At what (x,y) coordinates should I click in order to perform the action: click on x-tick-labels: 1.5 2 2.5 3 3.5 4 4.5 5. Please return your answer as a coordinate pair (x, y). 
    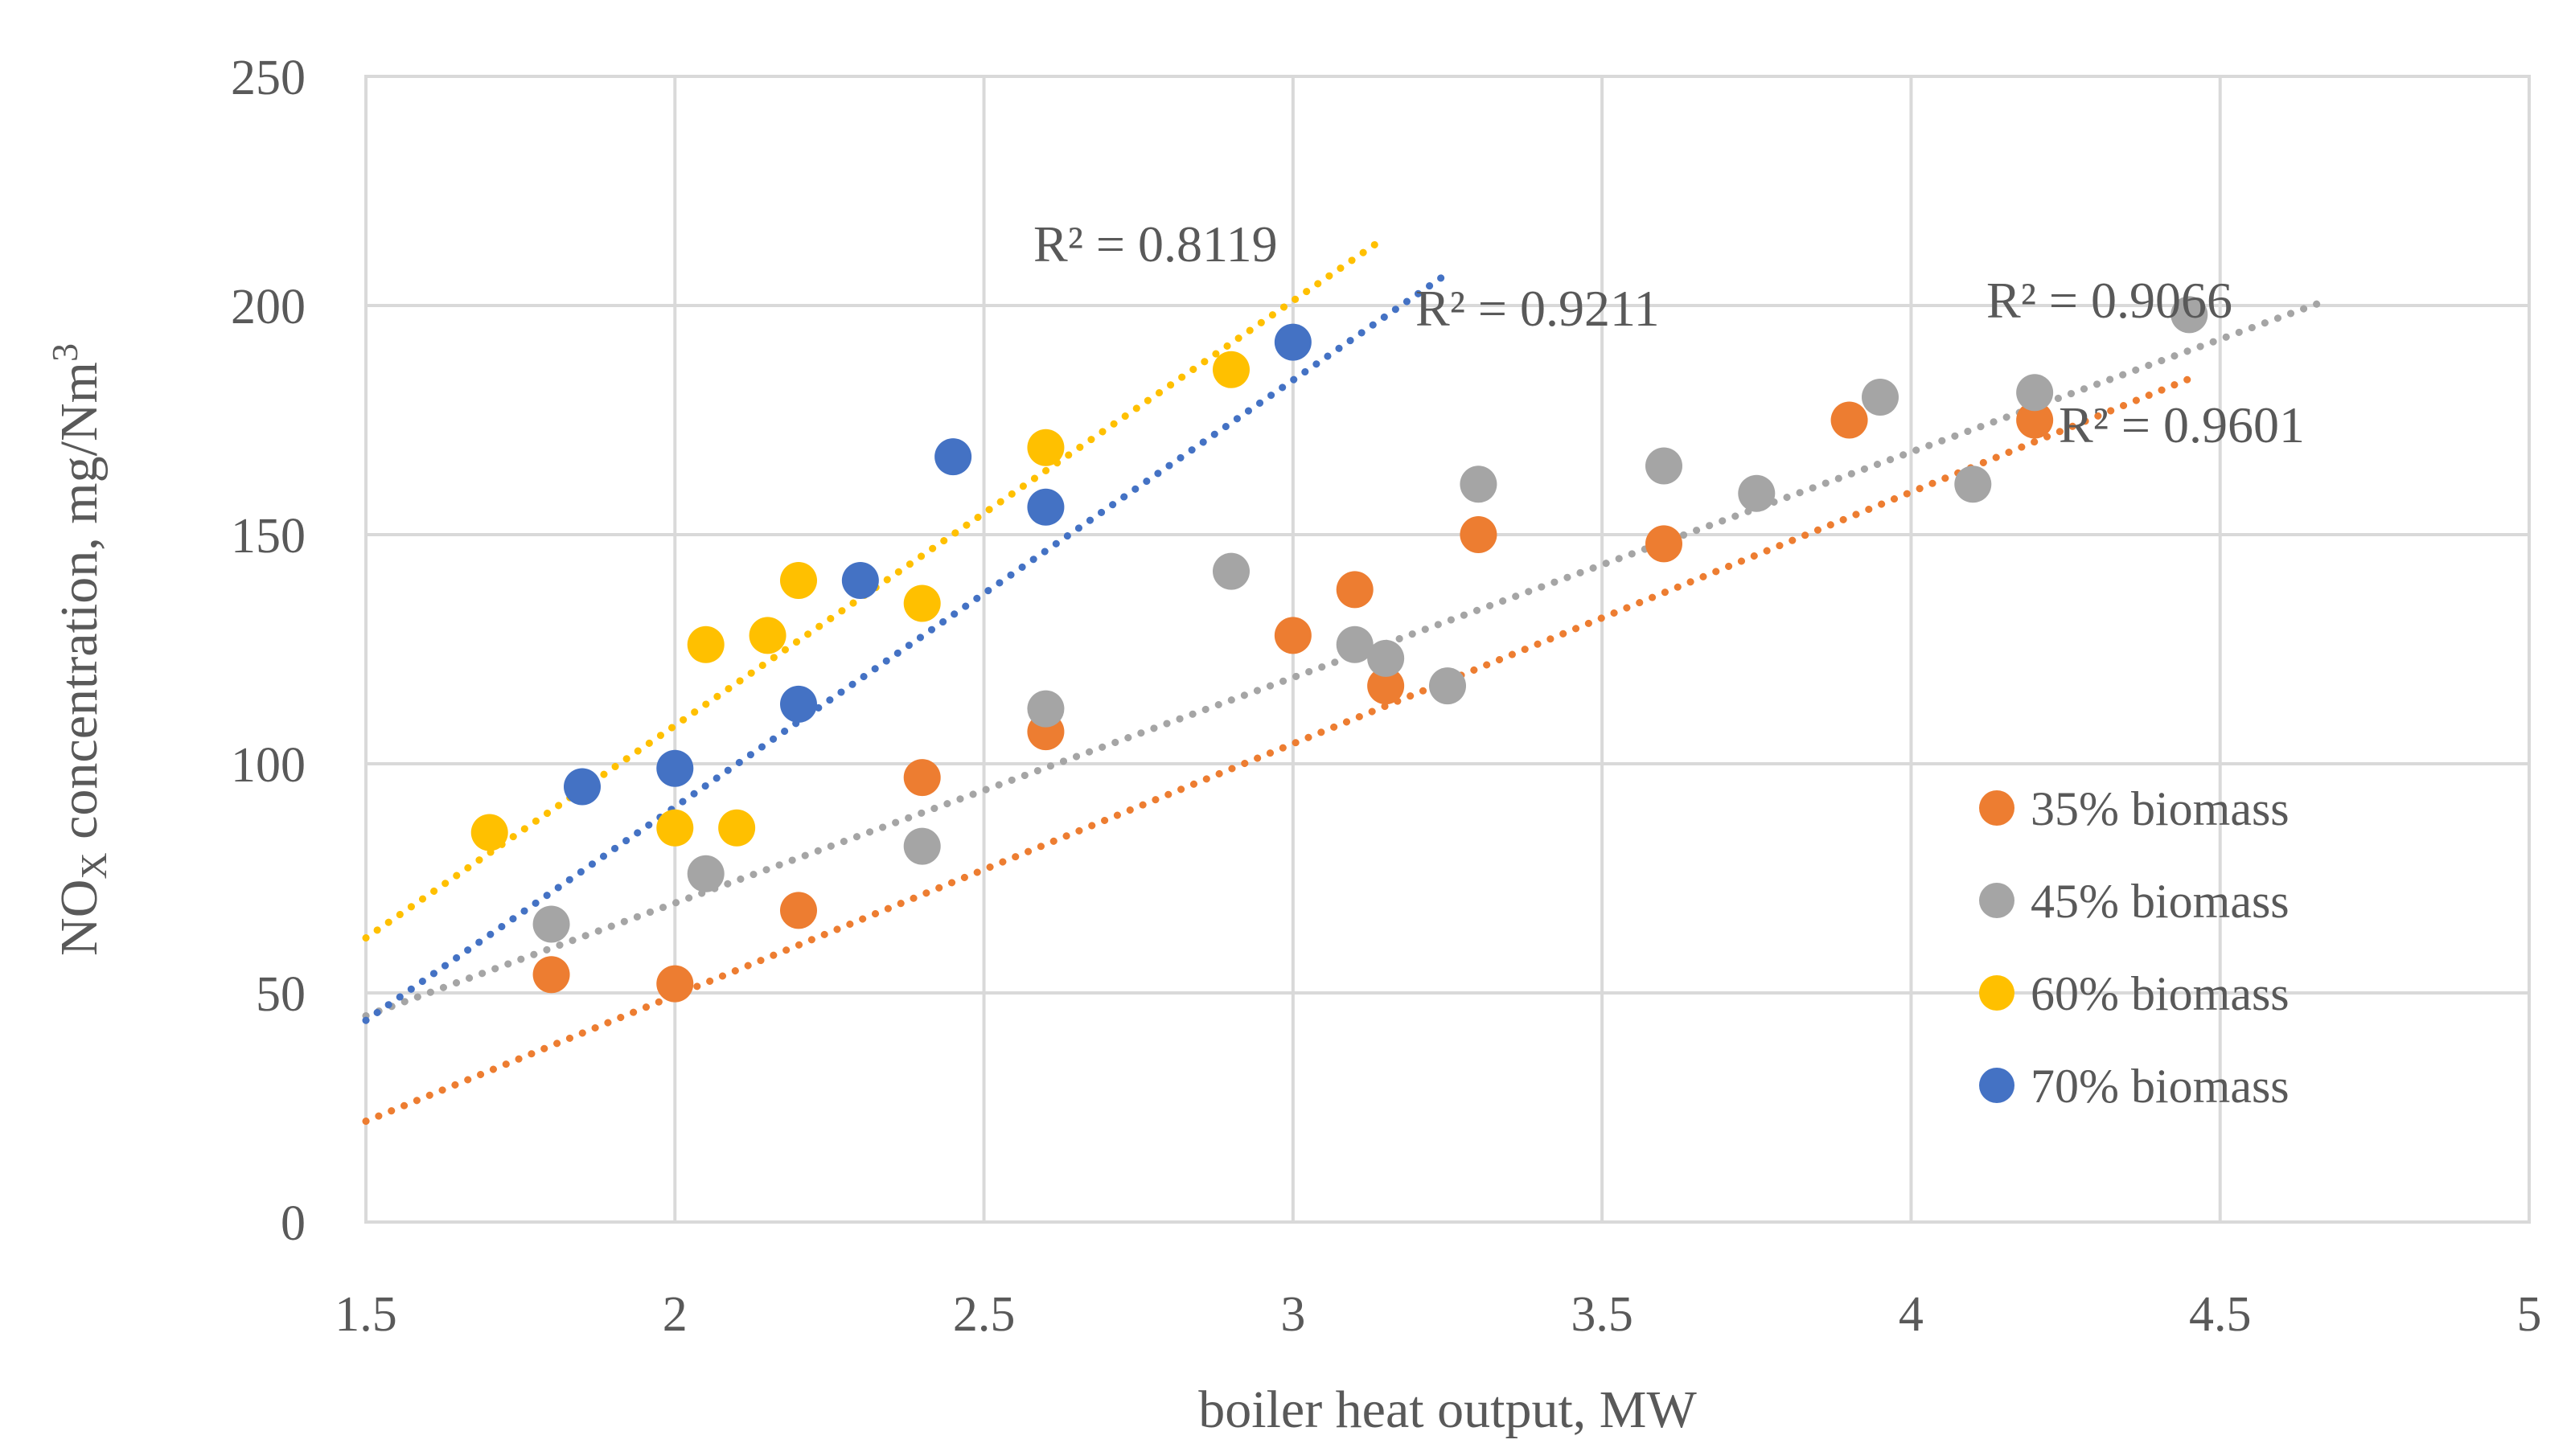
    Looking at the image, I should click on (1438, 1314).